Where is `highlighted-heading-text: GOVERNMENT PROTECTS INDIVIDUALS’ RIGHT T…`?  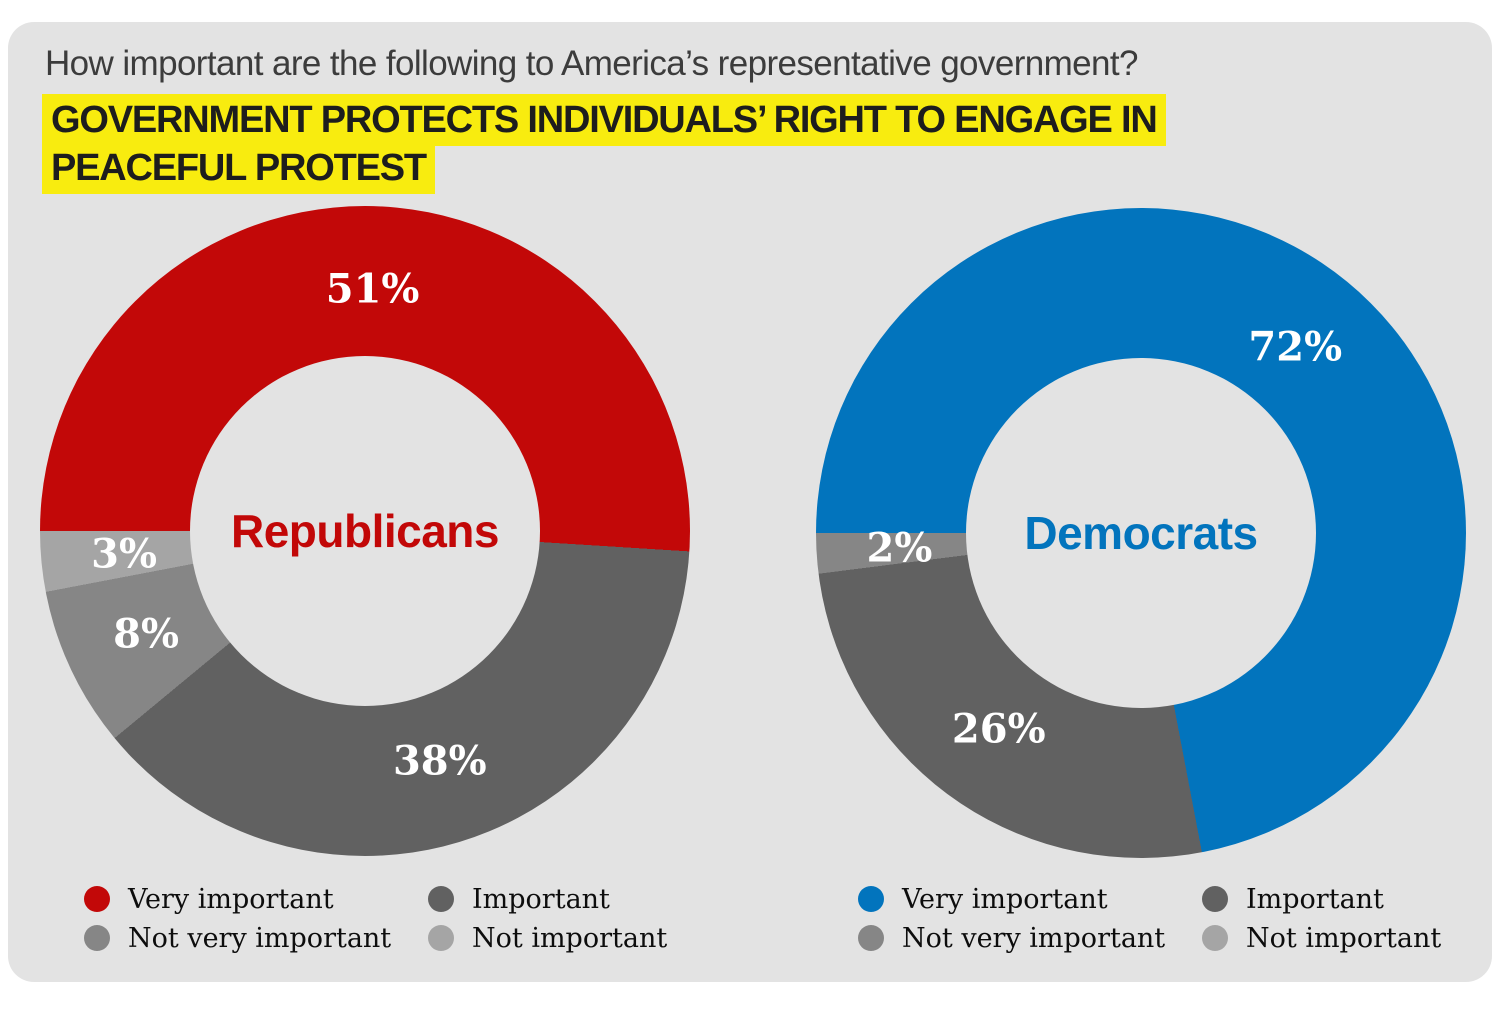 highlighted-heading-text: GOVERNMENT PROTECTS INDIVIDUALS’ RIGHT T… is located at coordinates (604, 144).